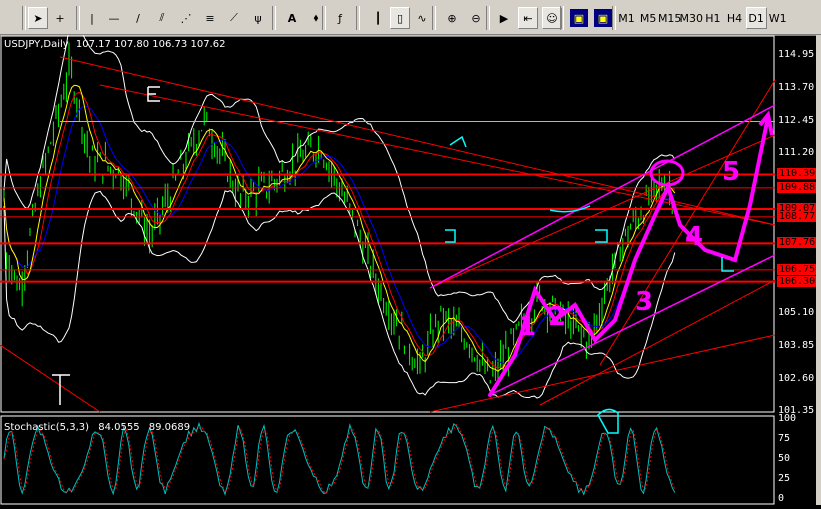 The width and height of the screenshot is (821, 509). What do you see at coordinates (734, 18) in the screenshot?
I see `timeframe-h4: H4` at bounding box center [734, 18].